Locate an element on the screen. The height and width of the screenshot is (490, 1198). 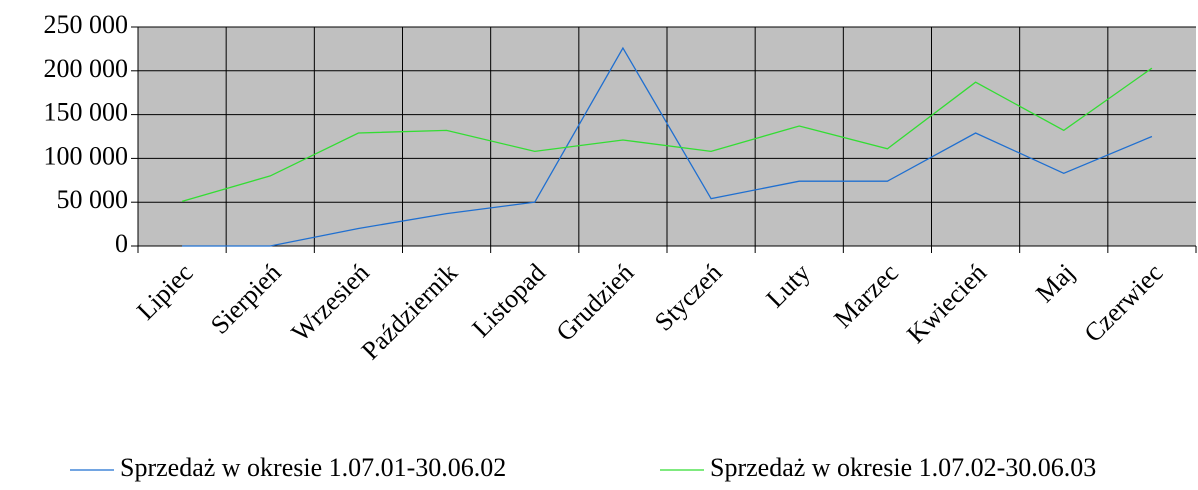
y-tick-label: 200 000 is located at coordinates (86, 68).